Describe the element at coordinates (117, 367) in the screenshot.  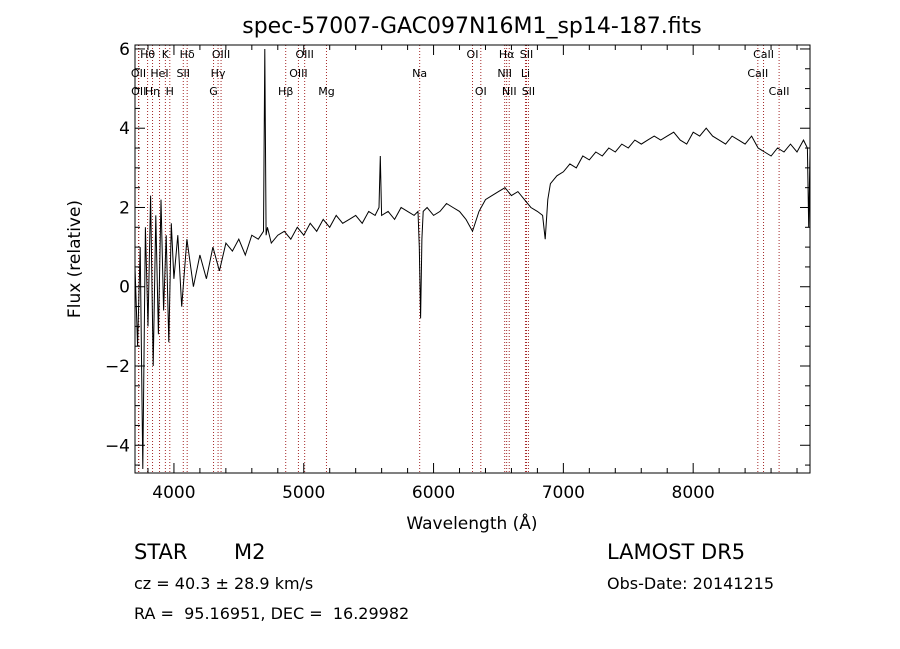
I see `y-tick-label: −2` at that location.